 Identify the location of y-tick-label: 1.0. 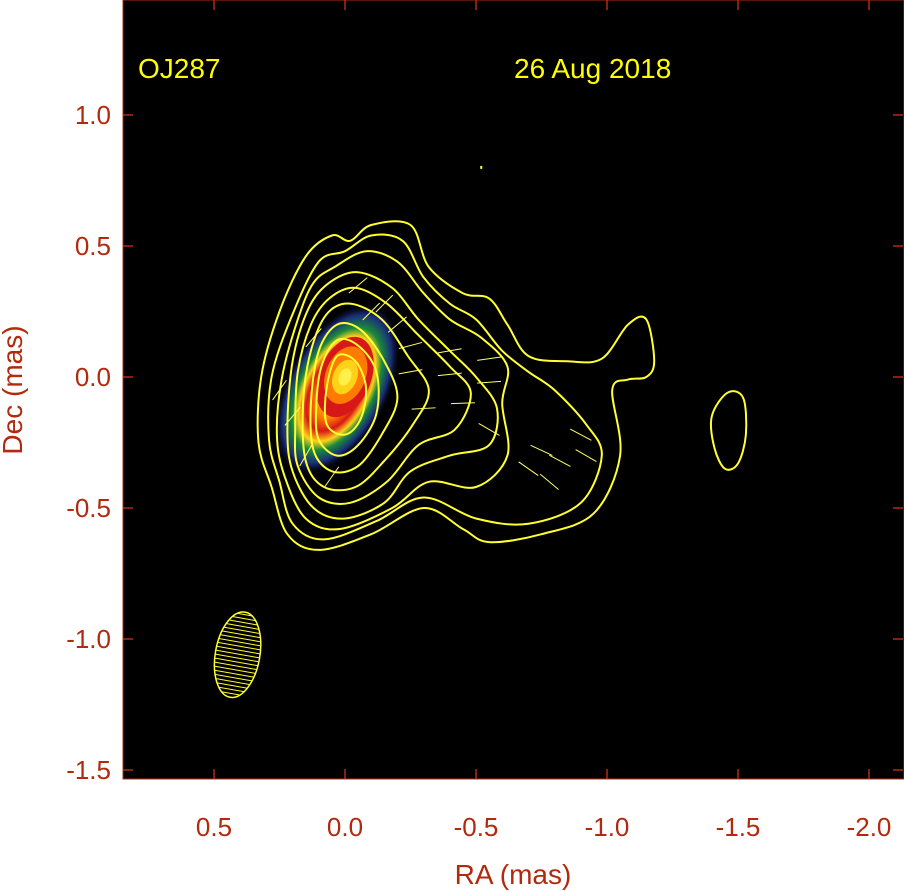
(93, 115).